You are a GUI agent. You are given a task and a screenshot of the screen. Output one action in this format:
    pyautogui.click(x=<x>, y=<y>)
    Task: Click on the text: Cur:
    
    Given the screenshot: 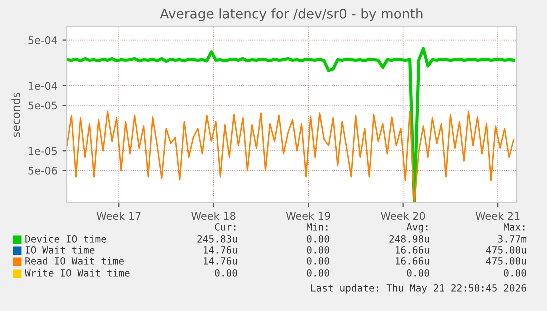 What is the action you would take?
    pyautogui.click(x=225, y=227)
    